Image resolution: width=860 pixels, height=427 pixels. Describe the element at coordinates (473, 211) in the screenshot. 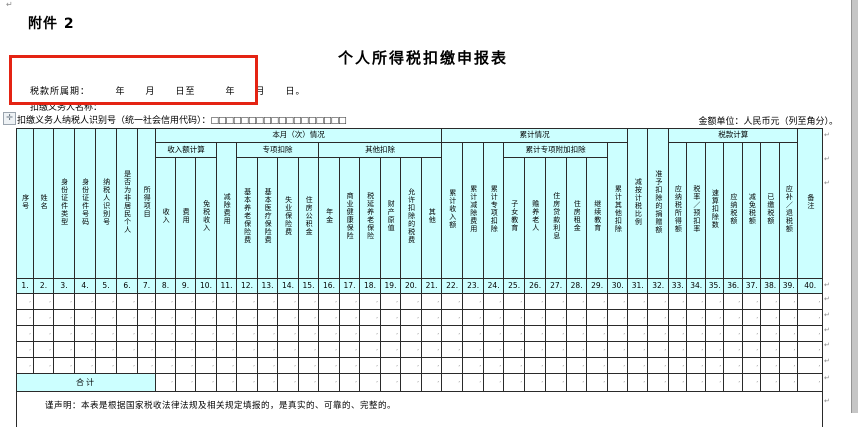

I see `col-header-cum-deduction-expense: 累计减除费用` at that location.